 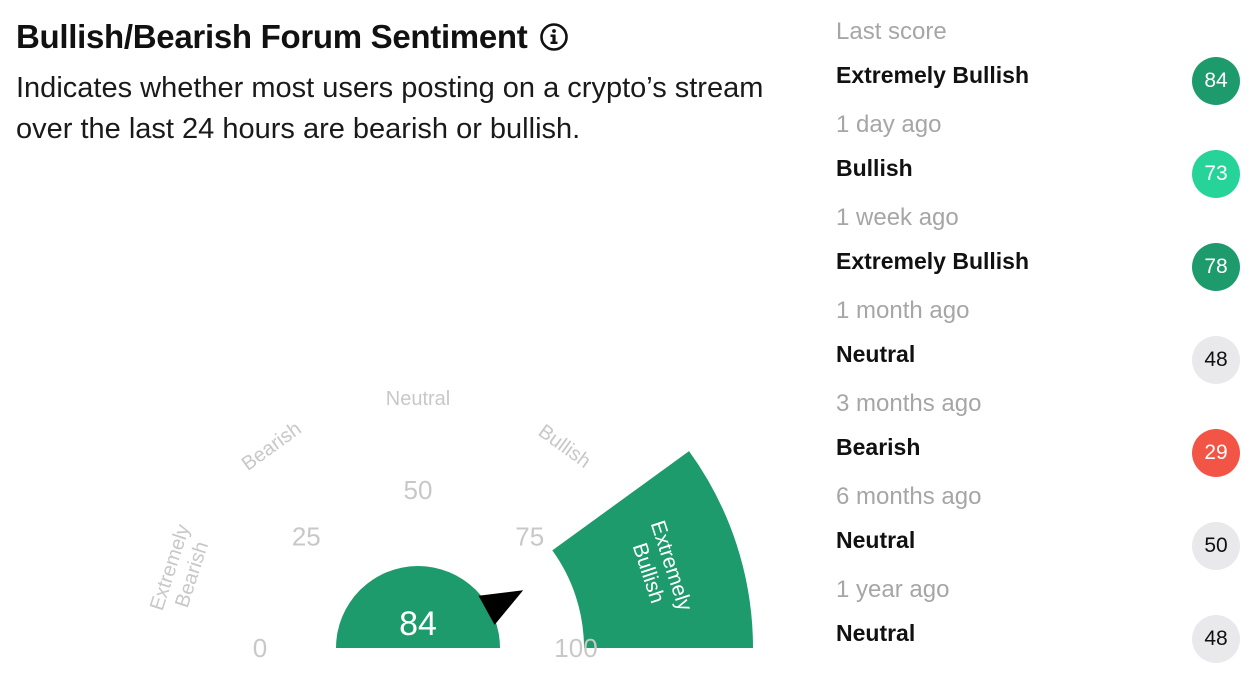 What do you see at coordinates (903, 310) in the screenshot?
I see `history-timeframe: 1 month ago` at bounding box center [903, 310].